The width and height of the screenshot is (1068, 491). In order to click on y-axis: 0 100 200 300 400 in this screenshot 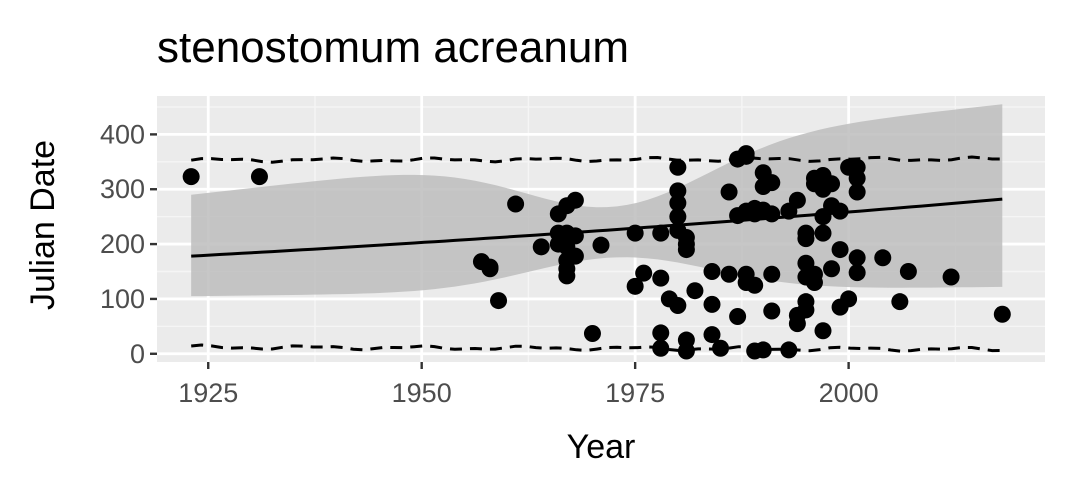, I will do `click(128, 244)`.